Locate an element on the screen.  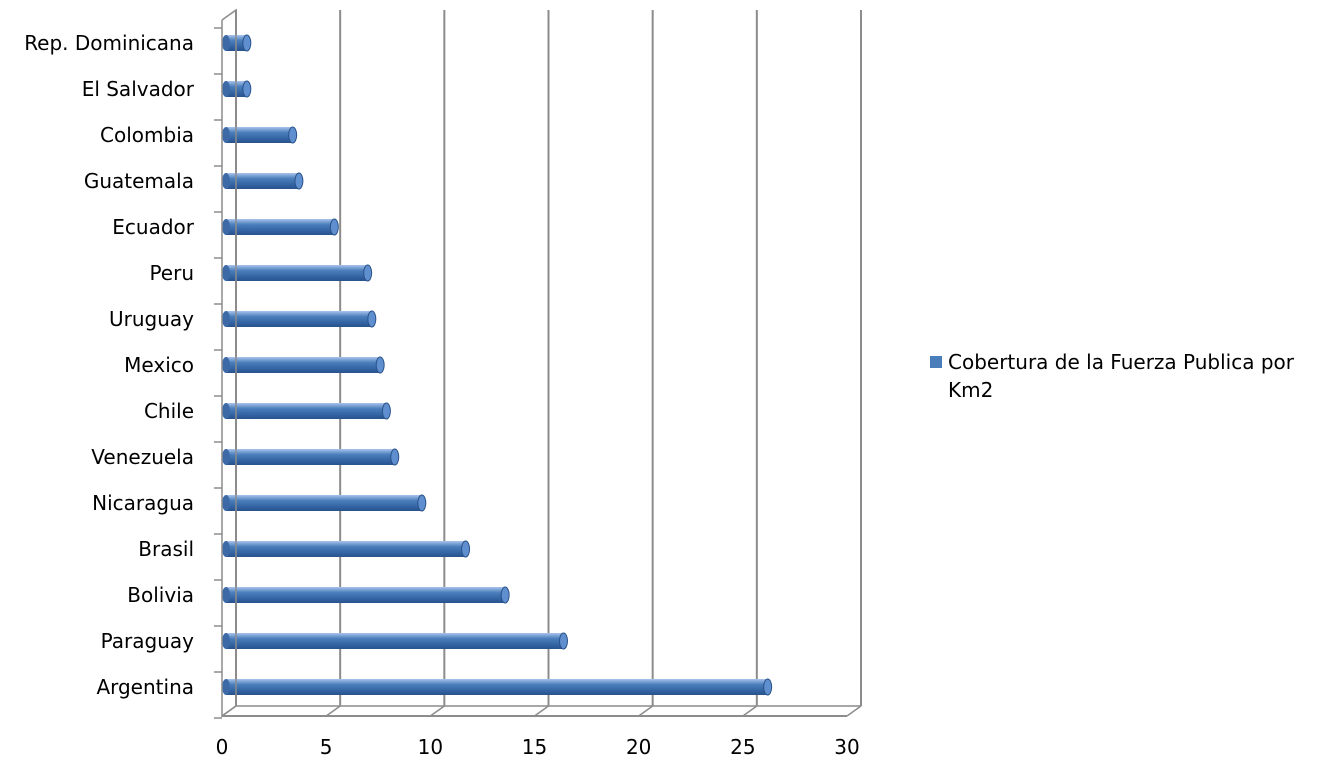
bar-mexico is located at coordinates (303, 365).